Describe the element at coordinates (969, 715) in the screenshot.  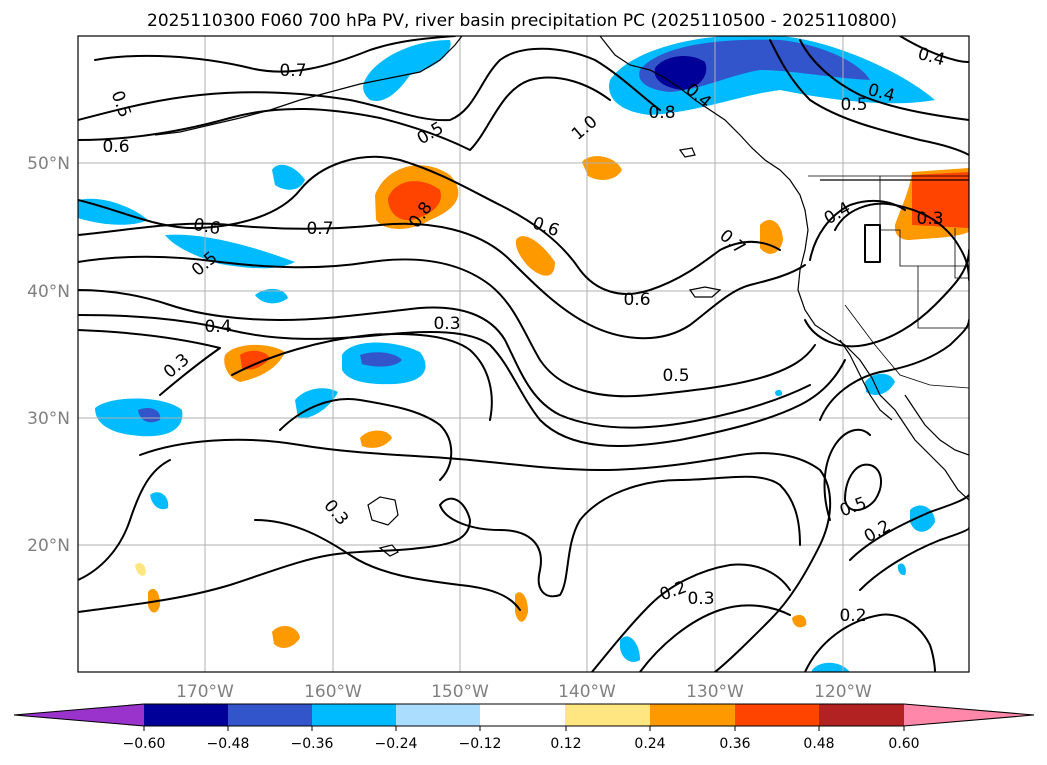
I see `colorbar-extend-high` at that location.